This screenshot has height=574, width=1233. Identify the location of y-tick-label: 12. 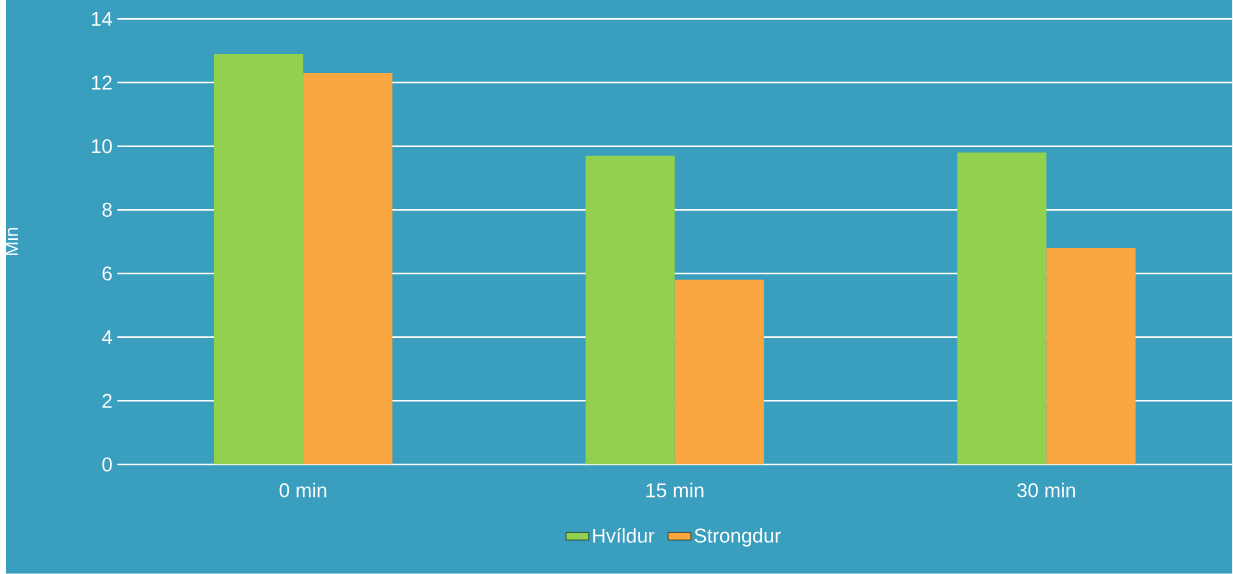
(102, 82).